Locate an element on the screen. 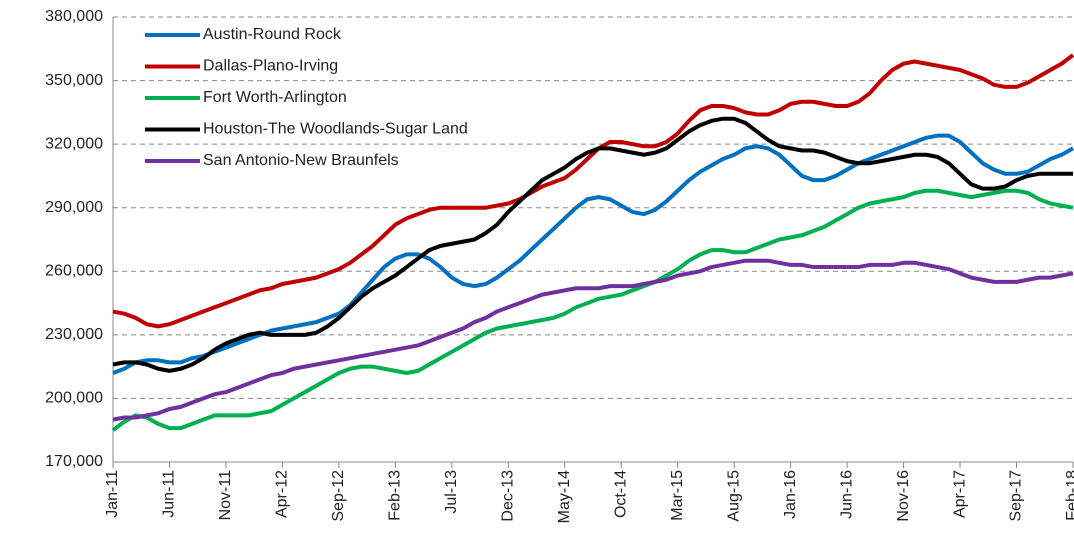  x-tick-label: Jan-16 is located at coordinates (790, 494).